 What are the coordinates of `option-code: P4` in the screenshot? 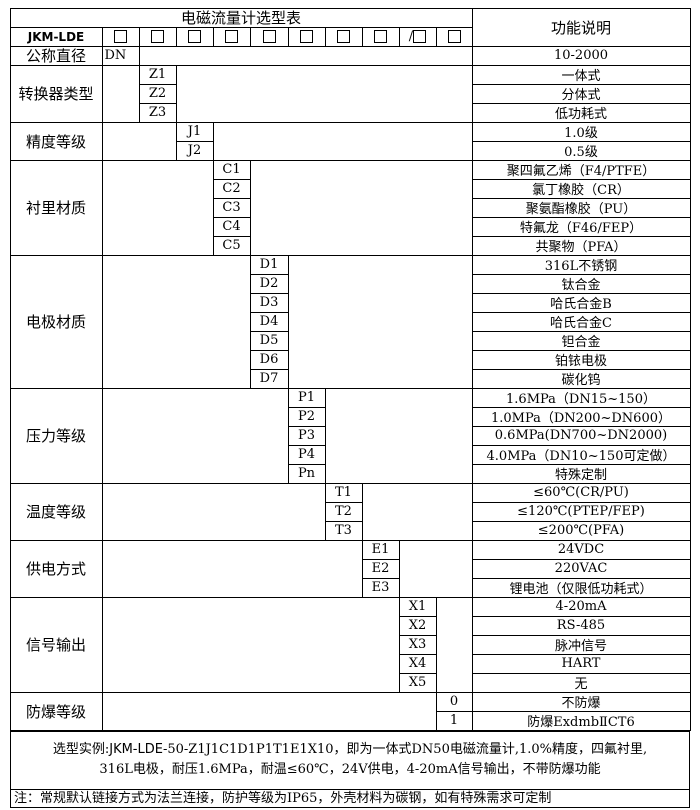 It's located at (306, 454).